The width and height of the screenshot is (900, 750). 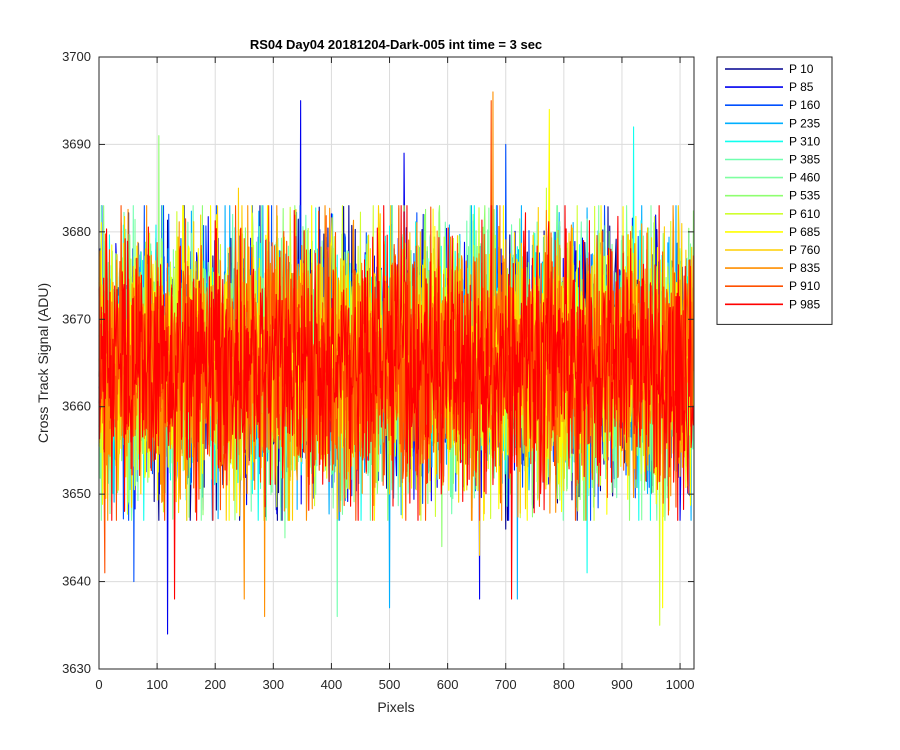 What do you see at coordinates (804, 160) in the screenshot?
I see `legend-label: P 385` at bounding box center [804, 160].